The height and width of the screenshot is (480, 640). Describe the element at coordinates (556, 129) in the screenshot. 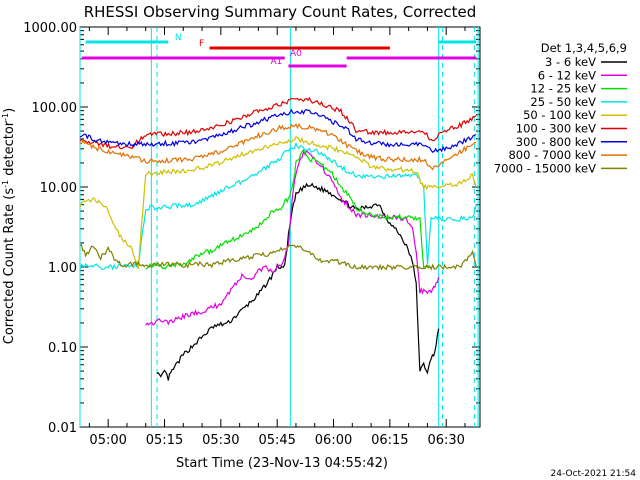

I see `legend-entry-label: 100 - 300 keV` at that location.